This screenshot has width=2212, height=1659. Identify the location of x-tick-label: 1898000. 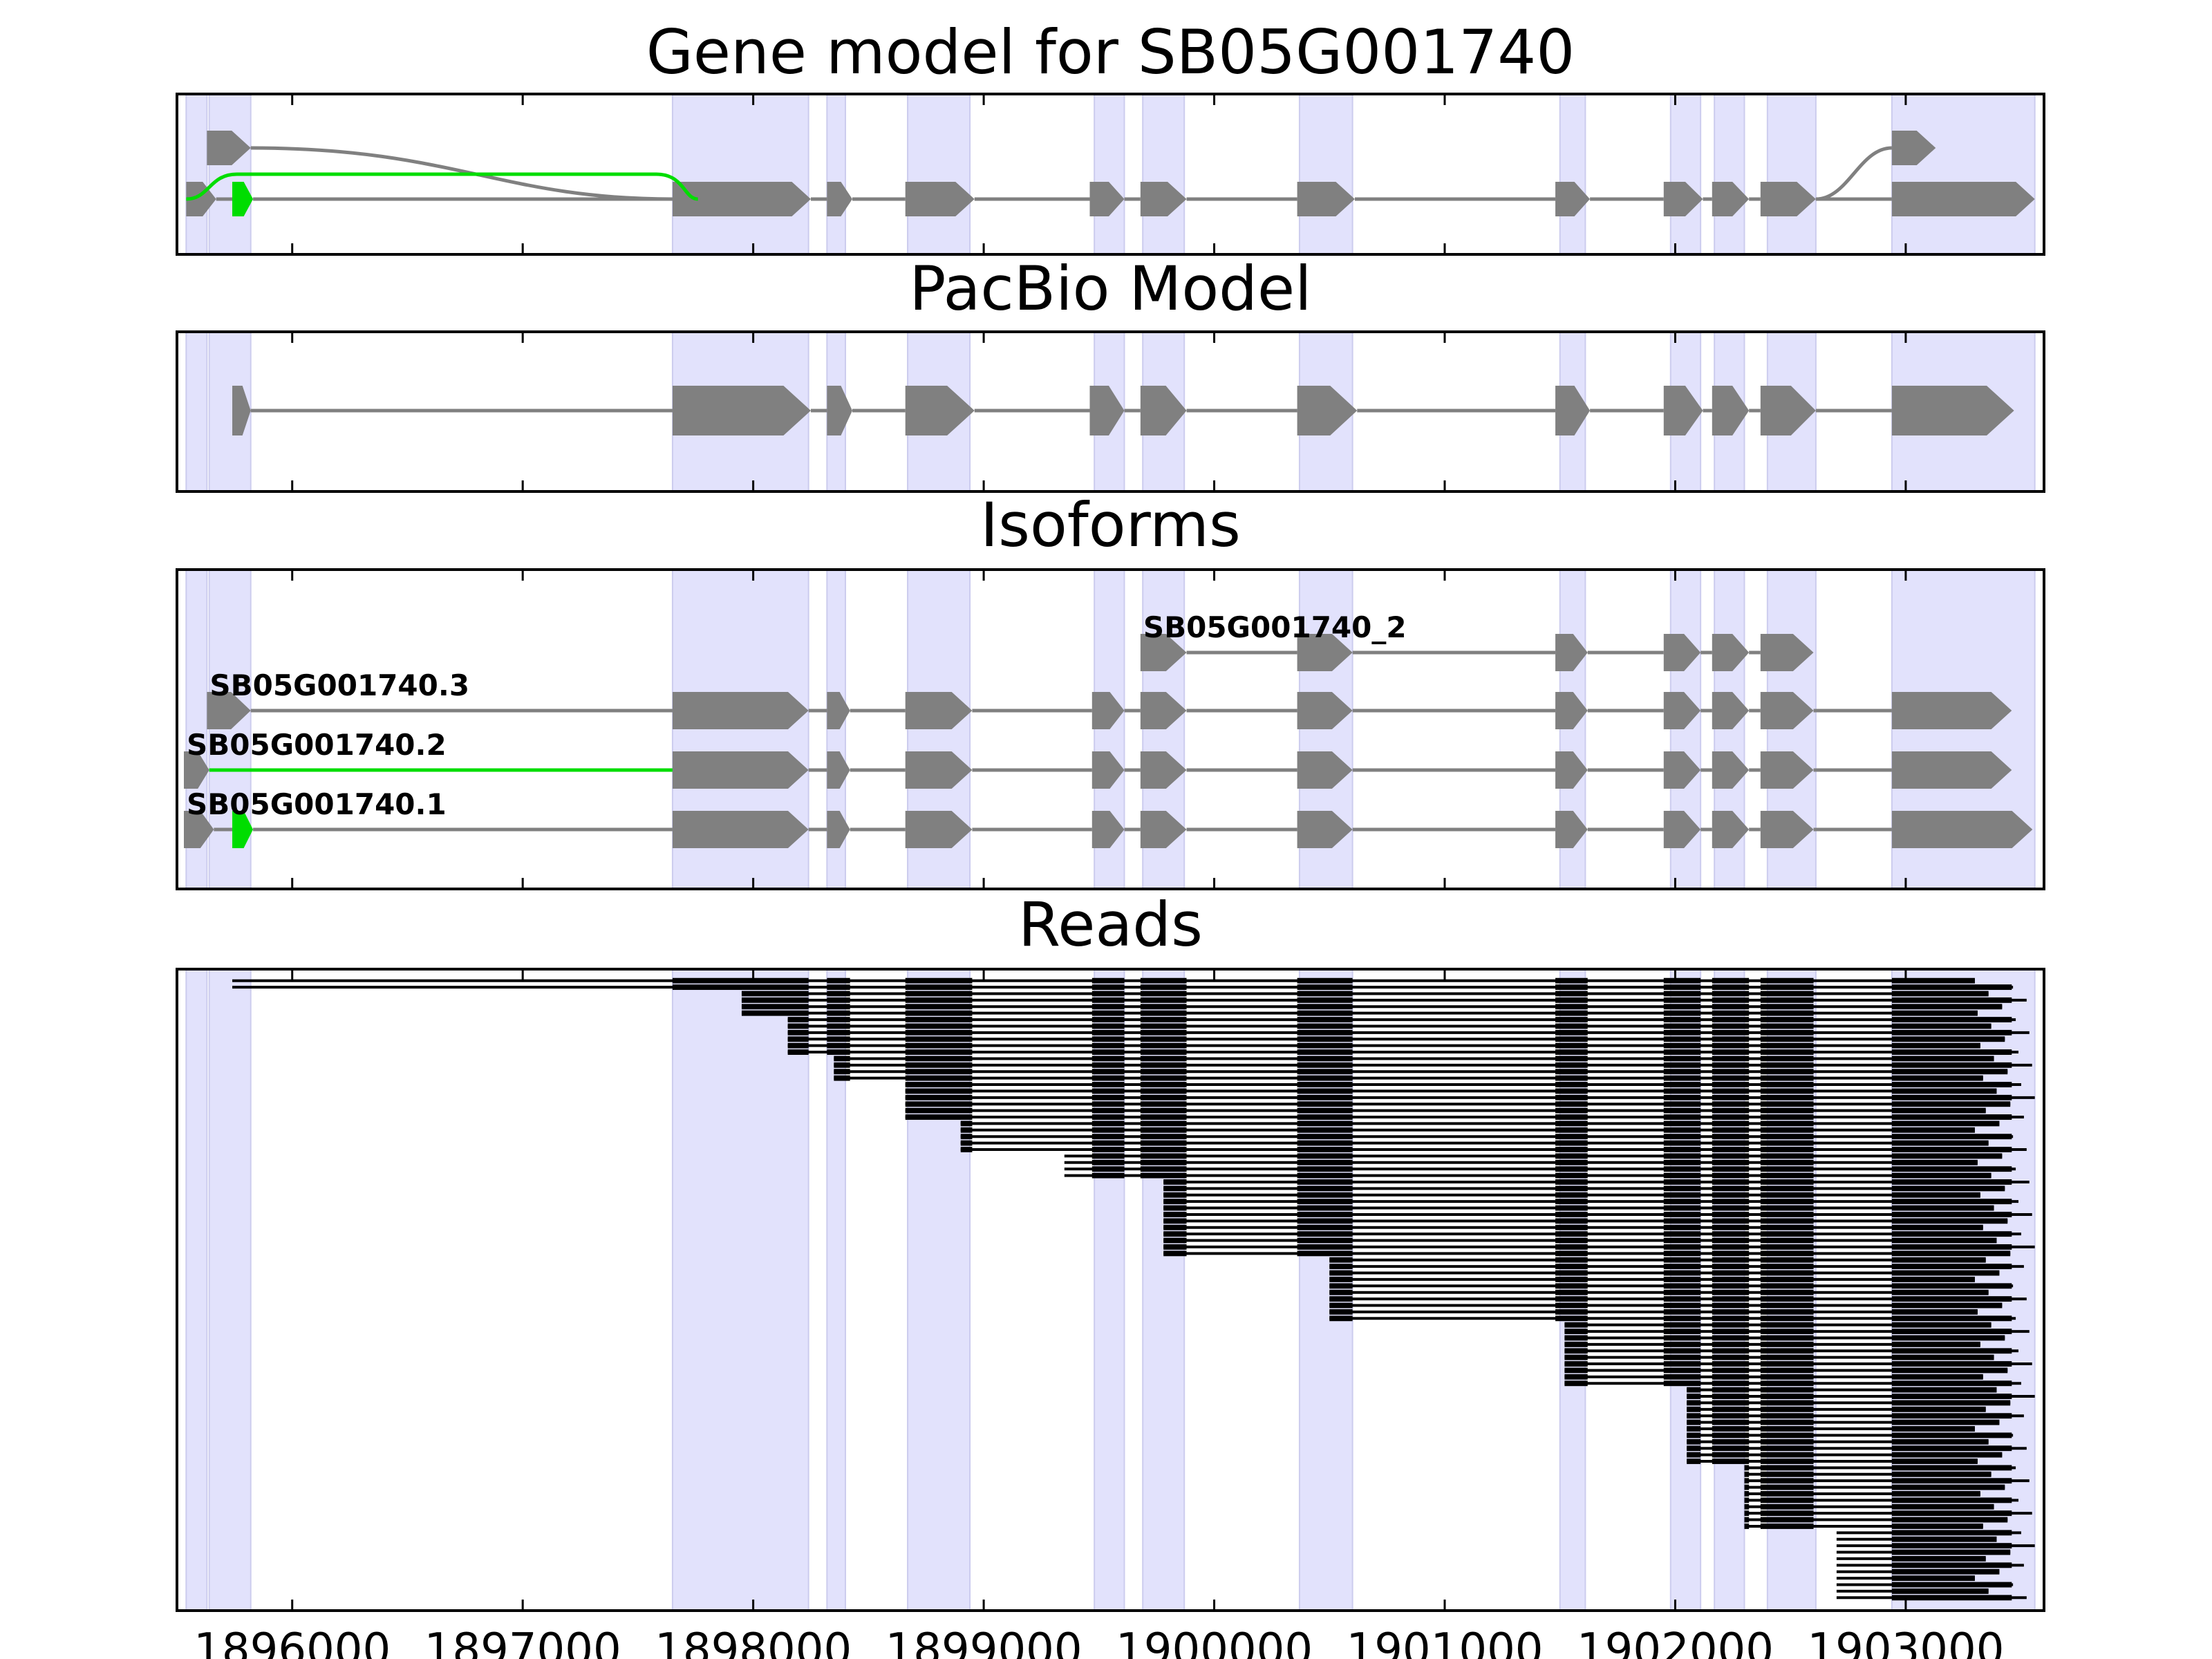
(753, 1642).